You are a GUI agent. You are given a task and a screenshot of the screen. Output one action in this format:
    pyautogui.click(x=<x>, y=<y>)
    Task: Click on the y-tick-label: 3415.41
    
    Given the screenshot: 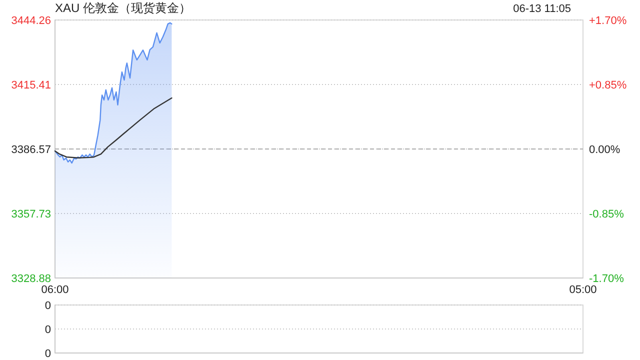 What is the action you would take?
    pyautogui.click(x=31, y=86)
    